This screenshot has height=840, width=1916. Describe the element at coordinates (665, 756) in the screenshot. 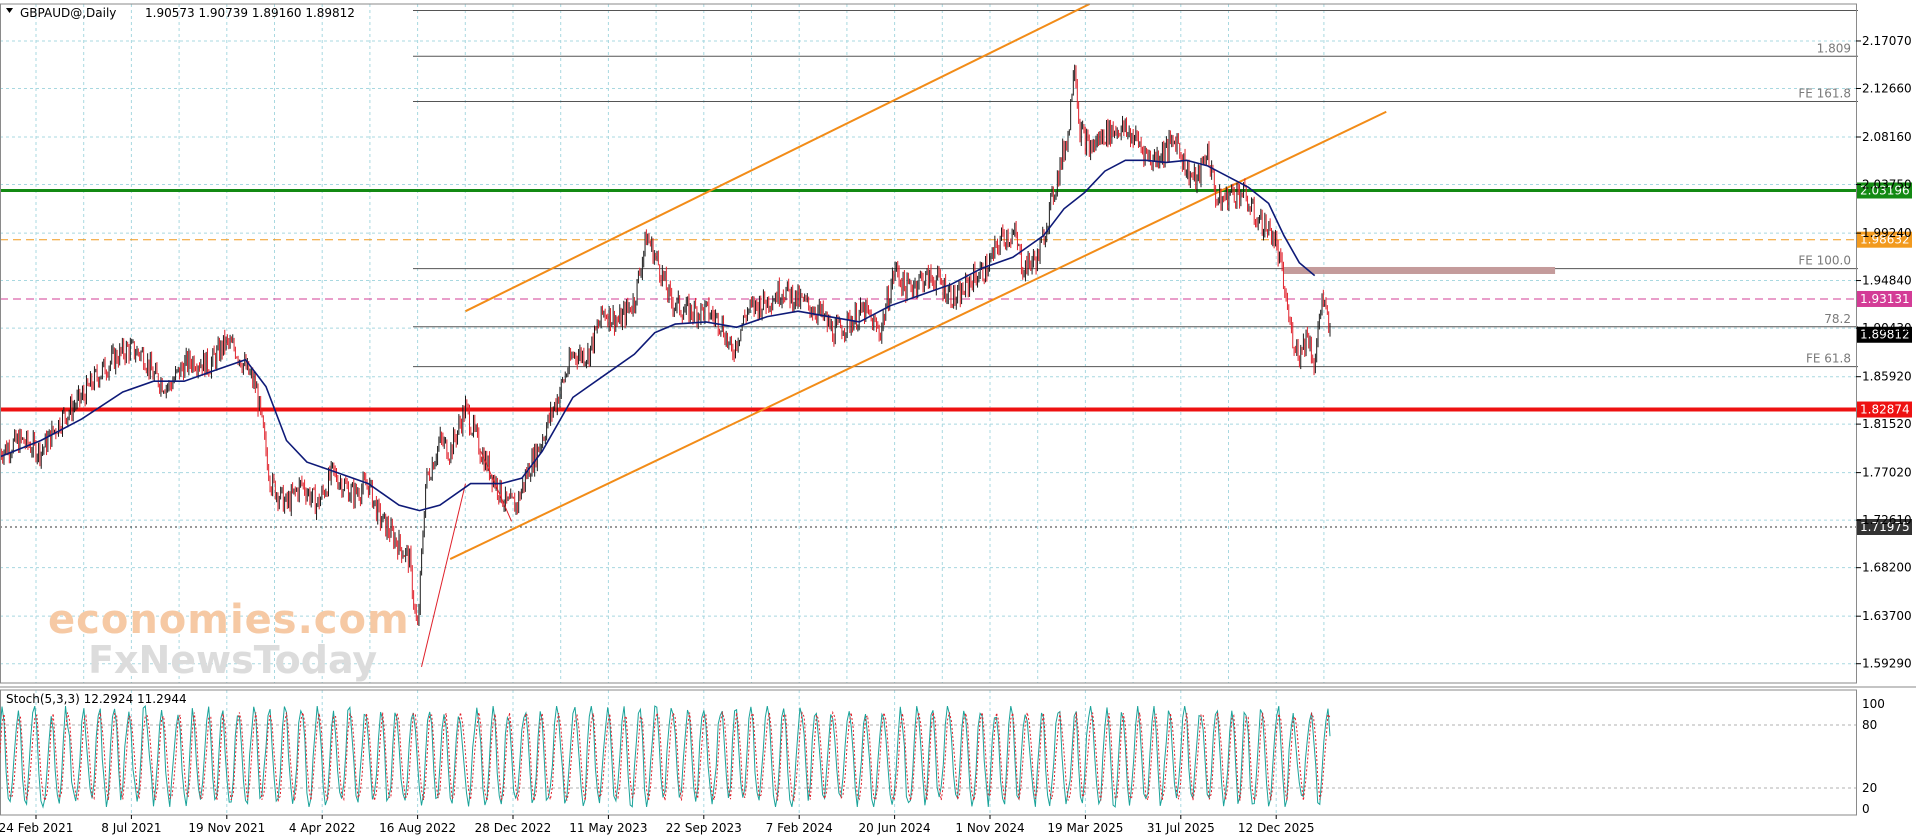

I see `stoch-d-line` at that location.